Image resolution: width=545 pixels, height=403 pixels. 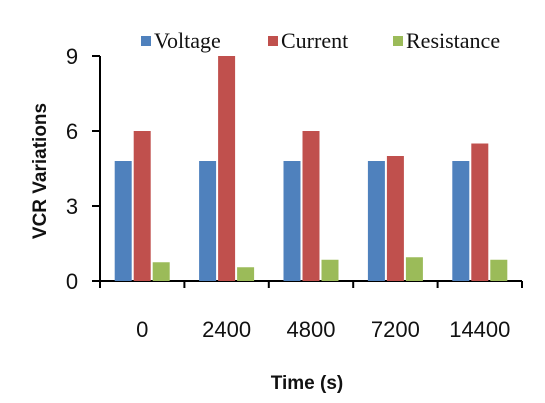 I want to click on legend: Voltage Current Resistance, so click(x=320, y=40).